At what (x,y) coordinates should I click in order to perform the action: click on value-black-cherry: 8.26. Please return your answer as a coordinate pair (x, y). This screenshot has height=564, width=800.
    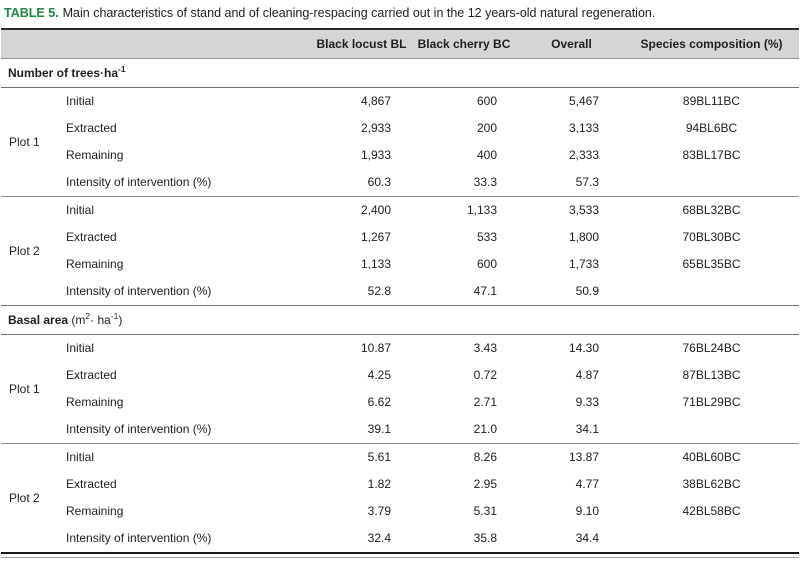
    Looking at the image, I should click on (464, 456).